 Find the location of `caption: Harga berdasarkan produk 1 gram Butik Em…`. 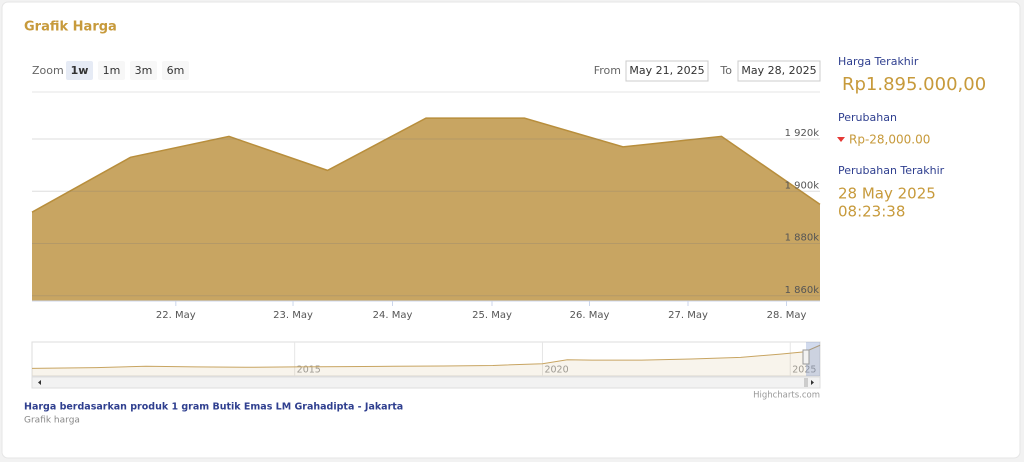

caption: Harga berdasarkan produk 1 gram Butik Em… is located at coordinates (213, 407).